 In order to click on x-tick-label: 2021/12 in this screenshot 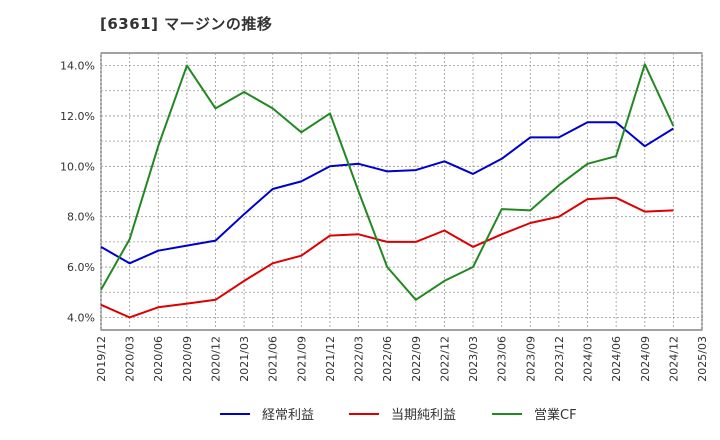, I will do `click(330, 359)`.